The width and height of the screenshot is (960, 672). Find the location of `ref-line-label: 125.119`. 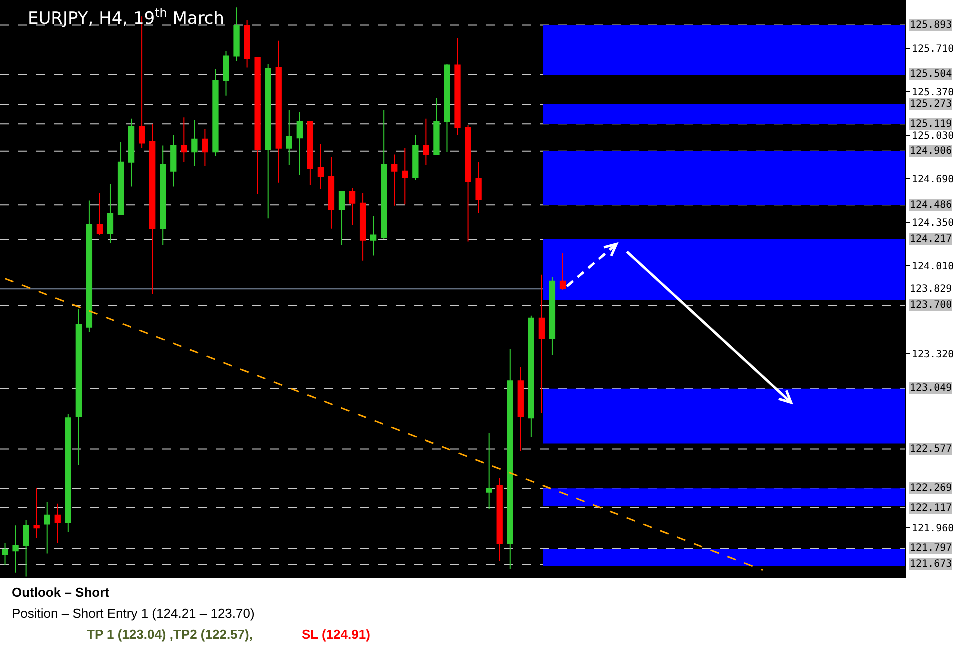

ref-line-label: 125.119 is located at coordinates (931, 124).